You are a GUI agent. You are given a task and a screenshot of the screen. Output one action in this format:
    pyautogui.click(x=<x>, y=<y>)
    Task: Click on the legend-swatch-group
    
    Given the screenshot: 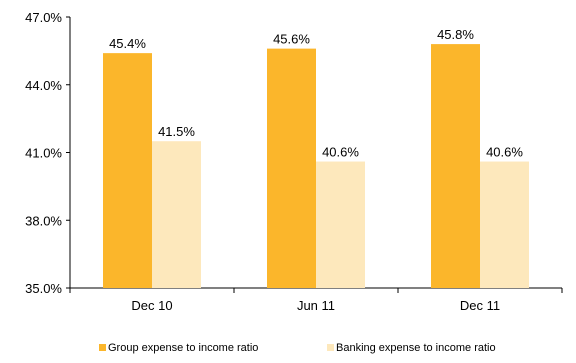 What is the action you would take?
    pyautogui.click(x=102, y=347)
    